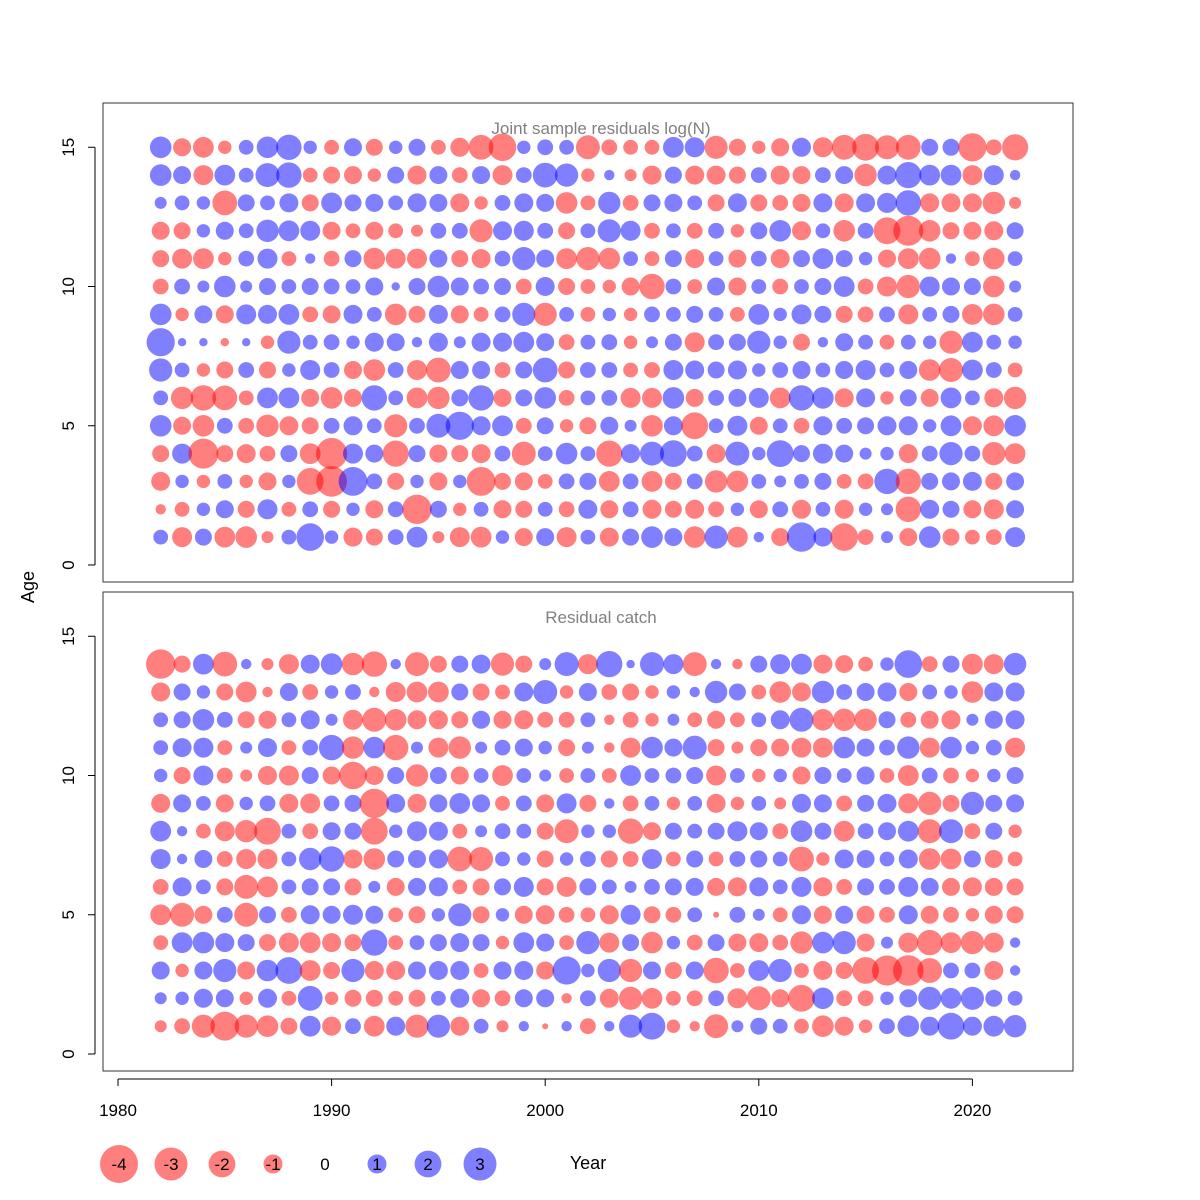 The height and width of the screenshot is (1200, 1200). What do you see at coordinates (118, 1164) in the screenshot?
I see `legend-label: -4` at bounding box center [118, 1164].